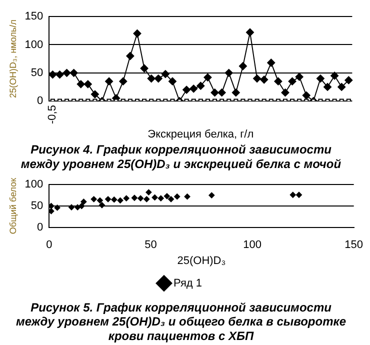  Describe the element at coordinates (150, 245) in the screenshot. I see `x-tick-label: 50` at that location.